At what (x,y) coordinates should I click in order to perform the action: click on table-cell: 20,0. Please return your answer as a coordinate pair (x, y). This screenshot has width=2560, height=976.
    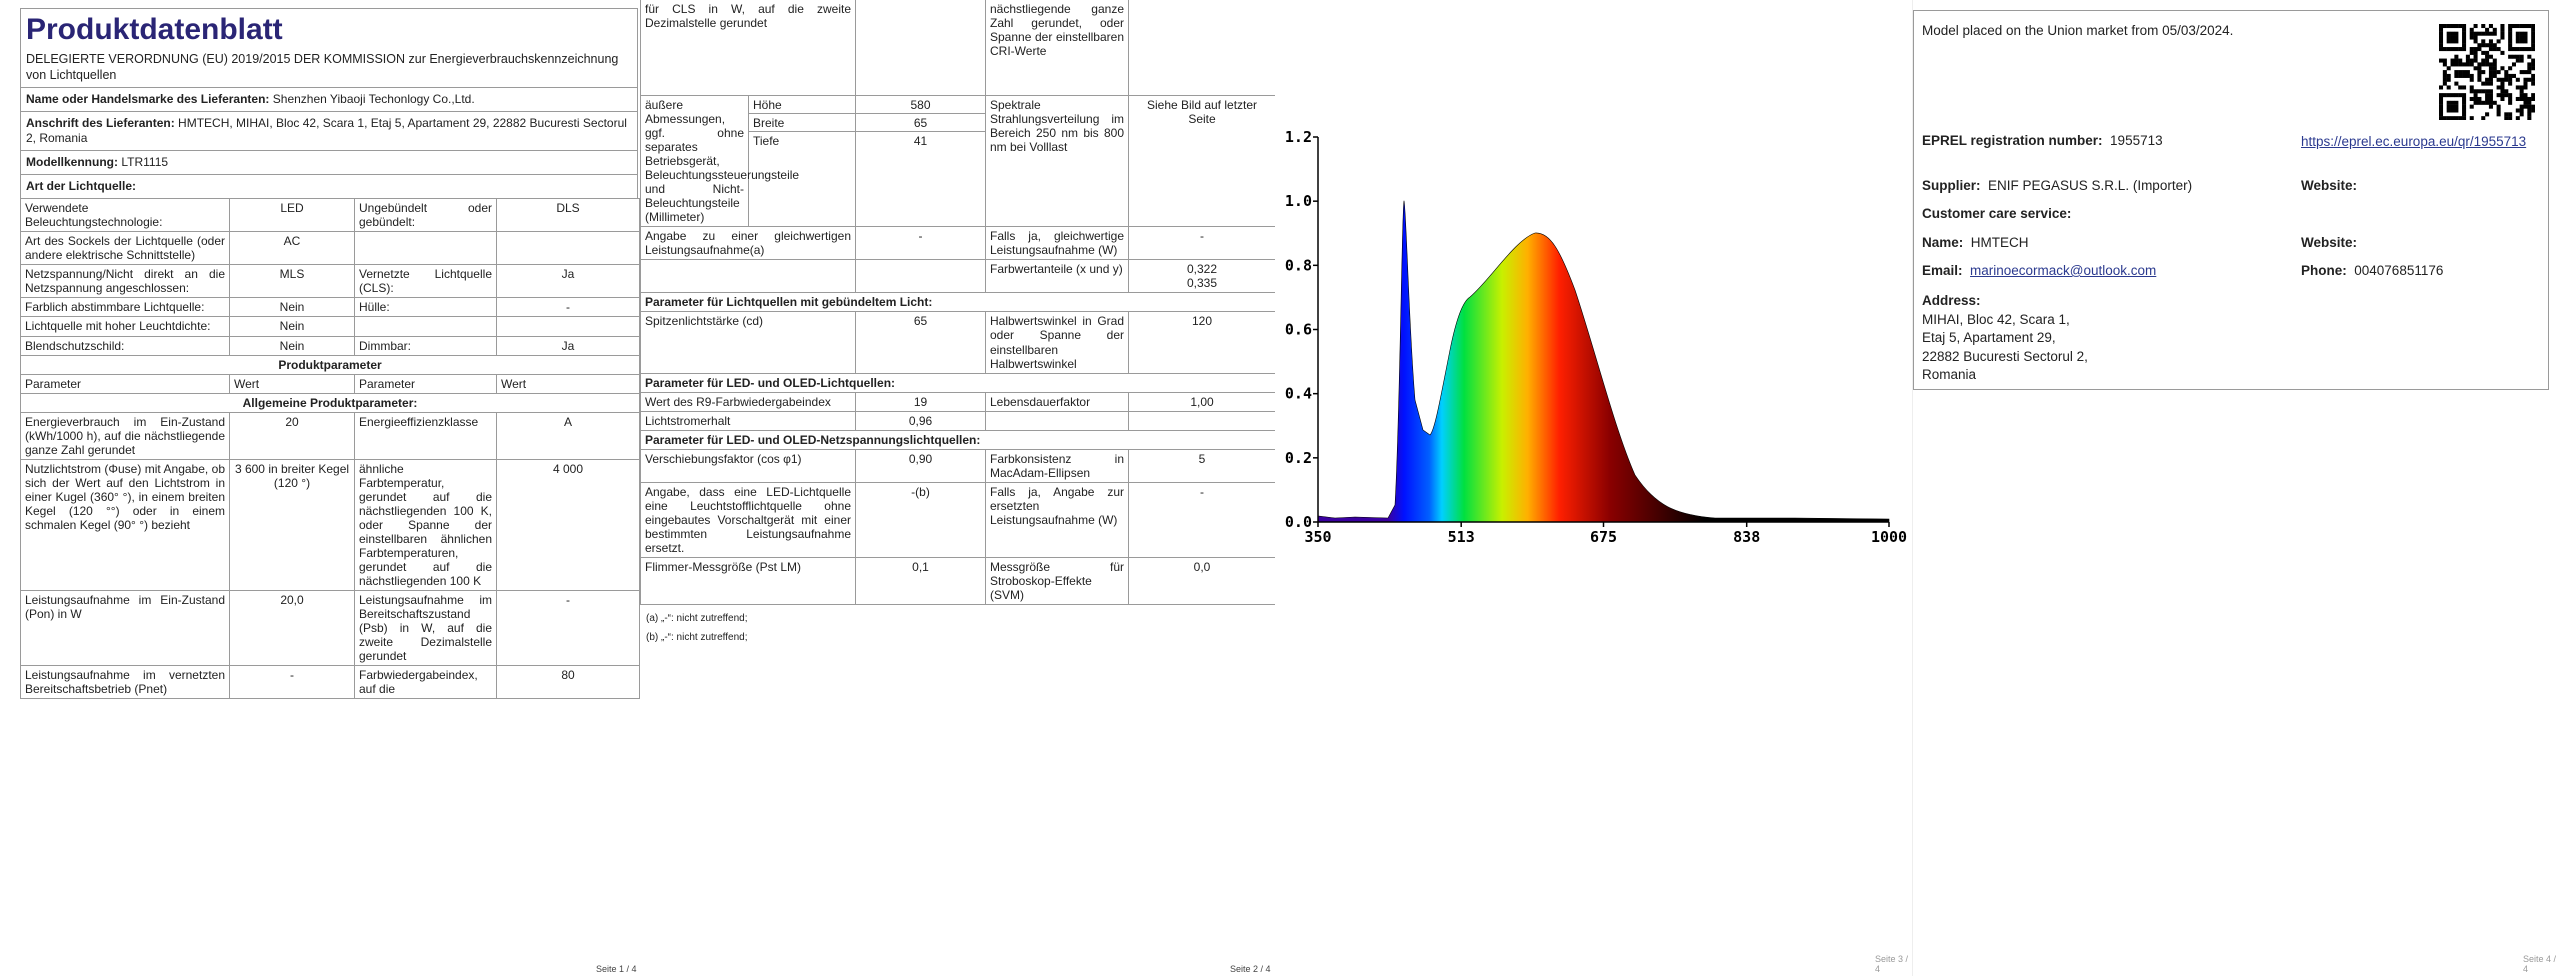
    Looking at the image, I should click on (292, 628).